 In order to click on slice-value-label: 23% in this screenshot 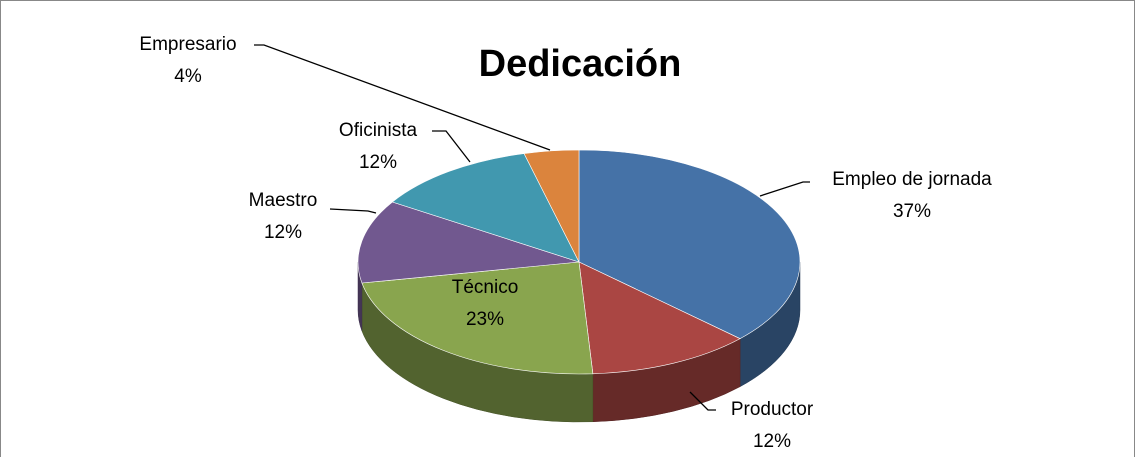, I will do `click(485, 319)`.